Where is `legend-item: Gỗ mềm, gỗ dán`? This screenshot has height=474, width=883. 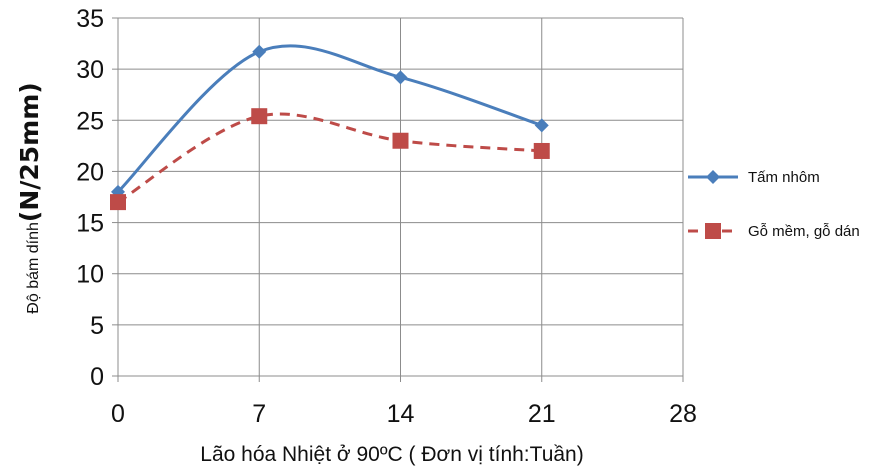 legend-item: Gỗ mềm, gỗ dán is located at coordinates (774, 231).